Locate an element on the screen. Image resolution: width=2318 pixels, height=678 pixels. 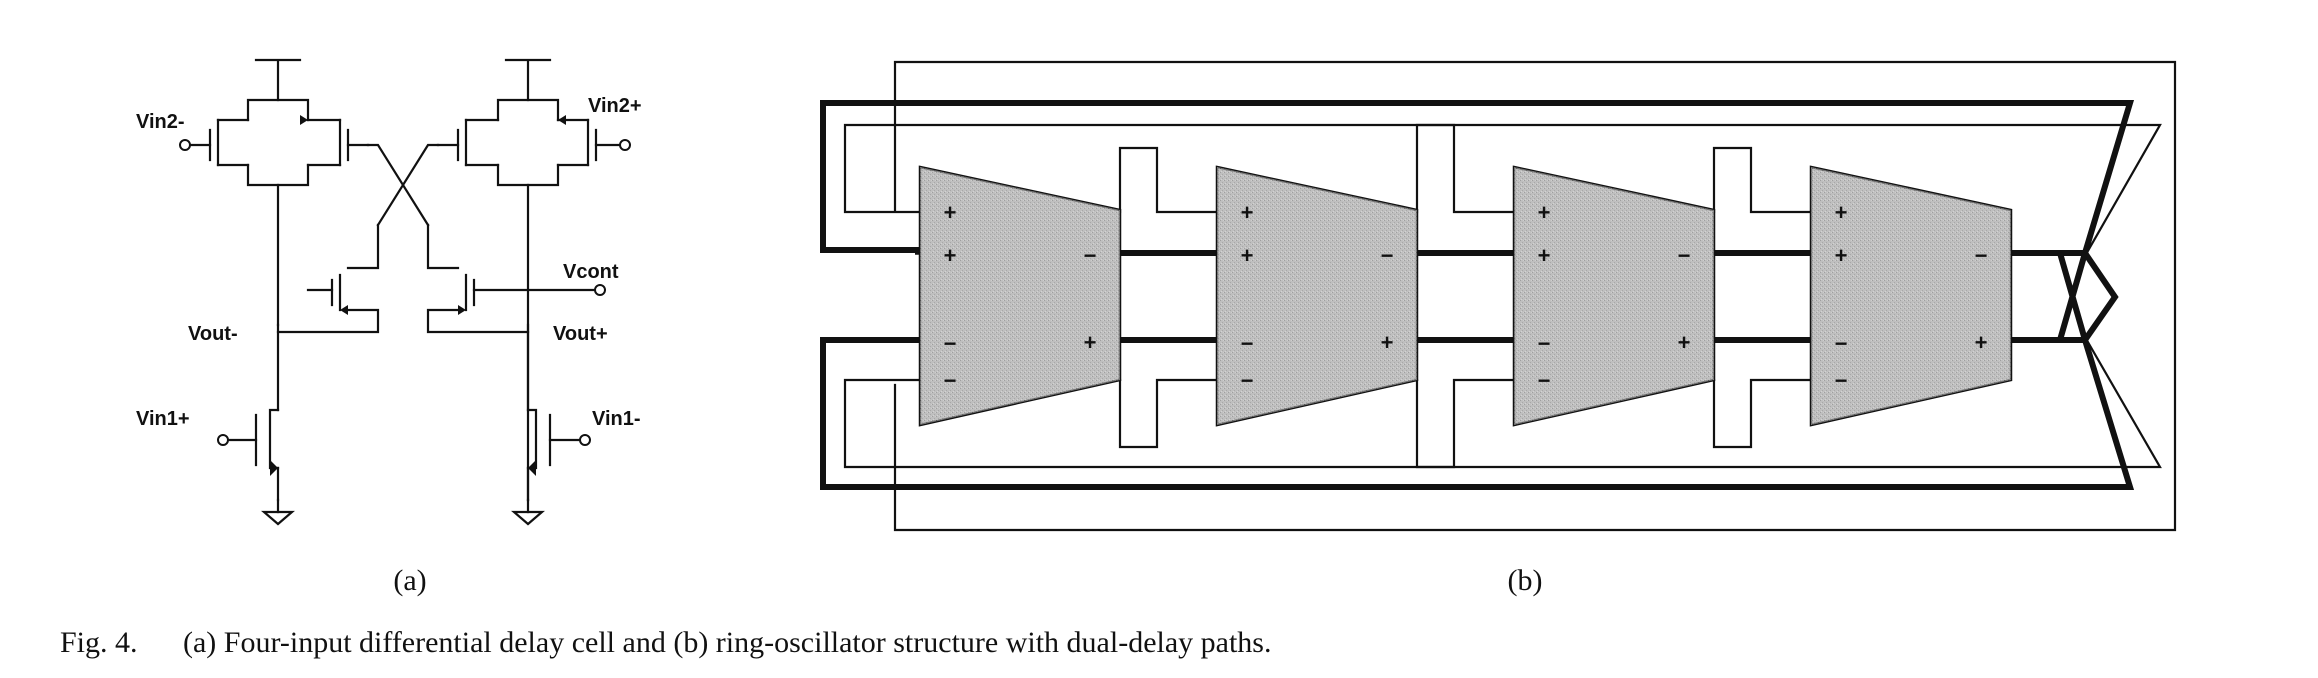
label-vin2-plus: Vin2+ is located at coordinates (615, 106).